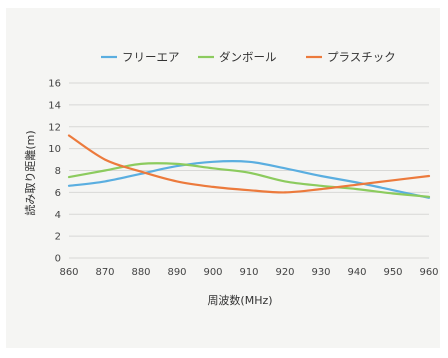 This screenshot has height=358, width=448. What do you see at coordinates (58, 171) in the screenshot?
I see `y-tick-label-8: 8` at bounding box center [58, 171].